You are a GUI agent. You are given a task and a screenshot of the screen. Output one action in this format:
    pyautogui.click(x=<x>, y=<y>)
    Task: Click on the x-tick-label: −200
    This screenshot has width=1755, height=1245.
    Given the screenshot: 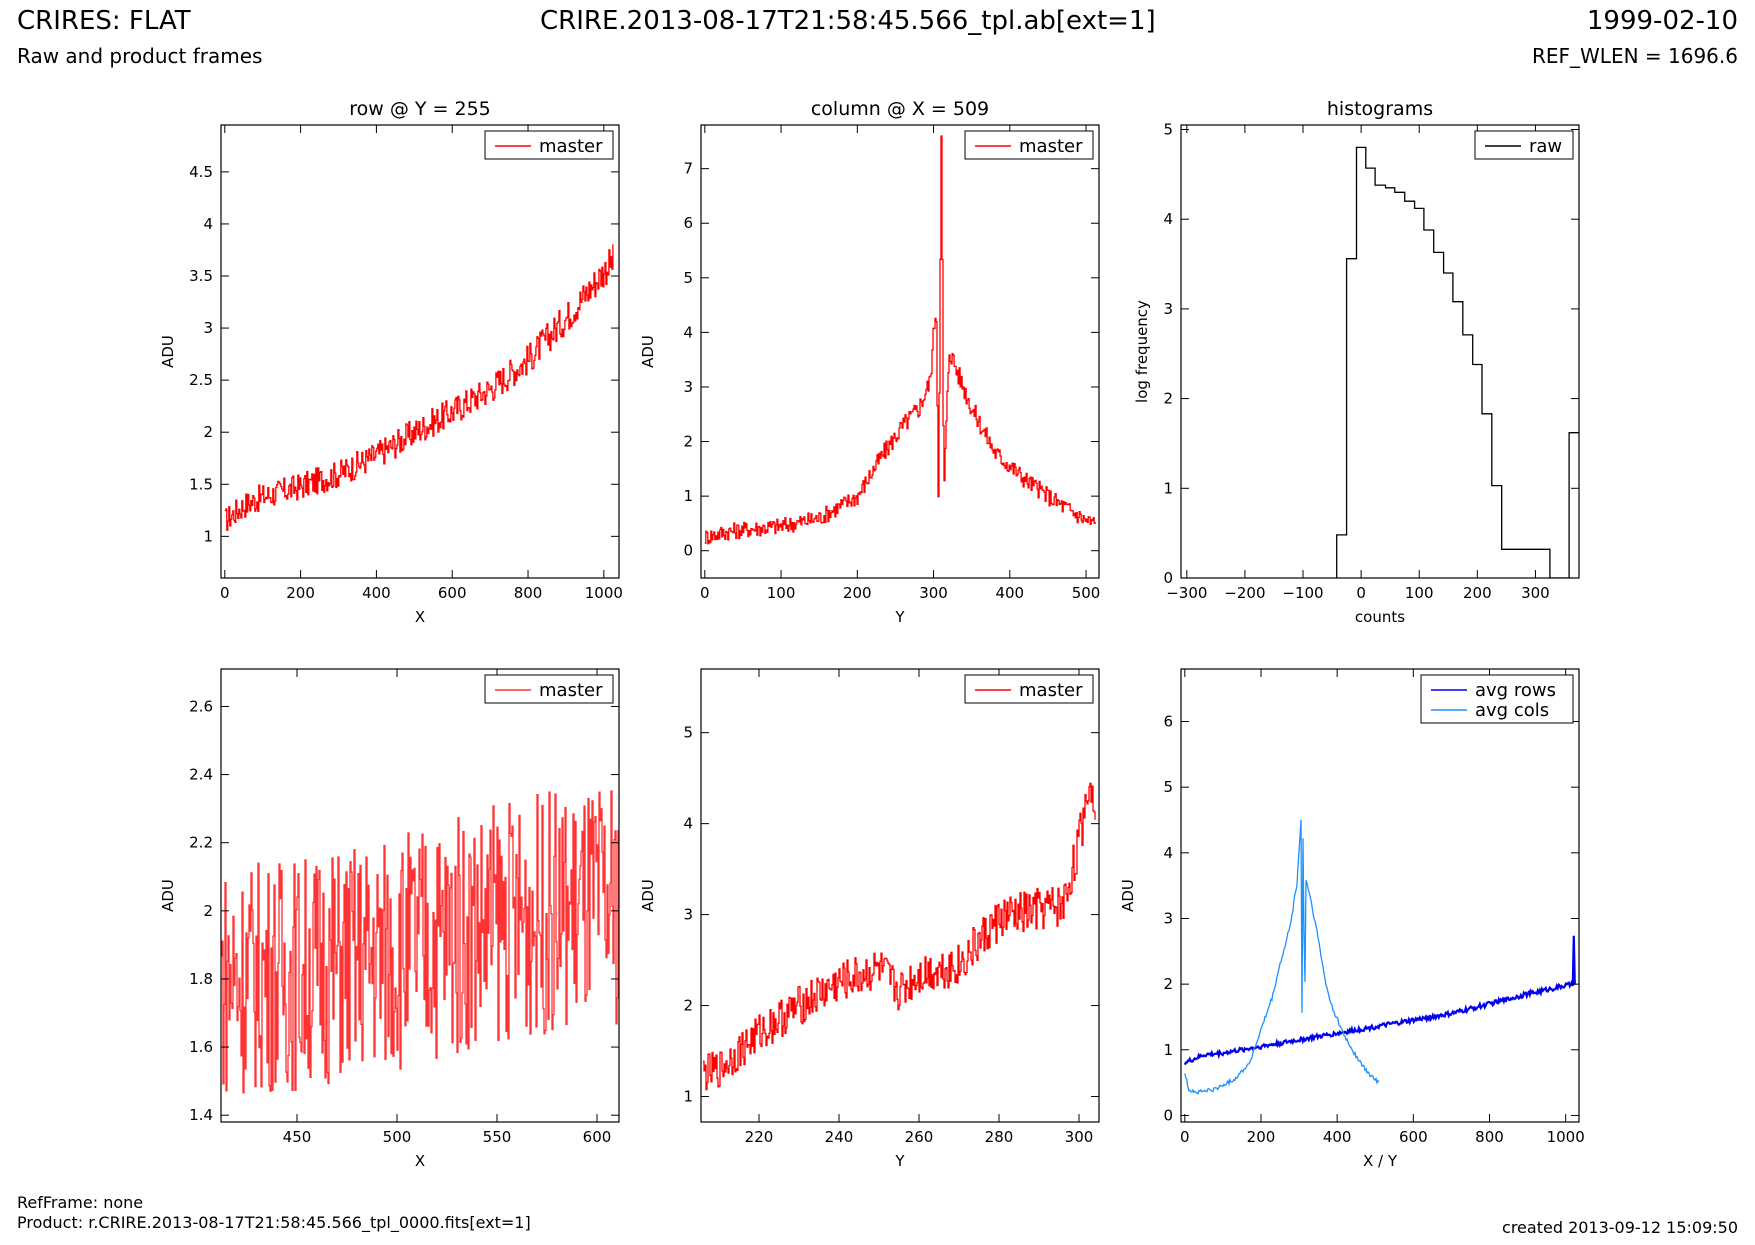 What is the action you would take?
    pyautogui.click(x=1244, y=593)
    